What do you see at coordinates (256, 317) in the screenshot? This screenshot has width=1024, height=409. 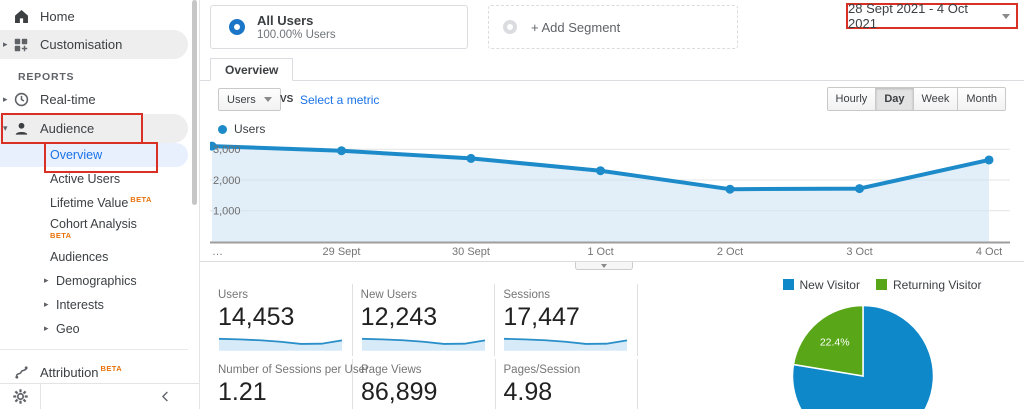 I see `metric-value: 14,453` at bounding box center [256, 317].